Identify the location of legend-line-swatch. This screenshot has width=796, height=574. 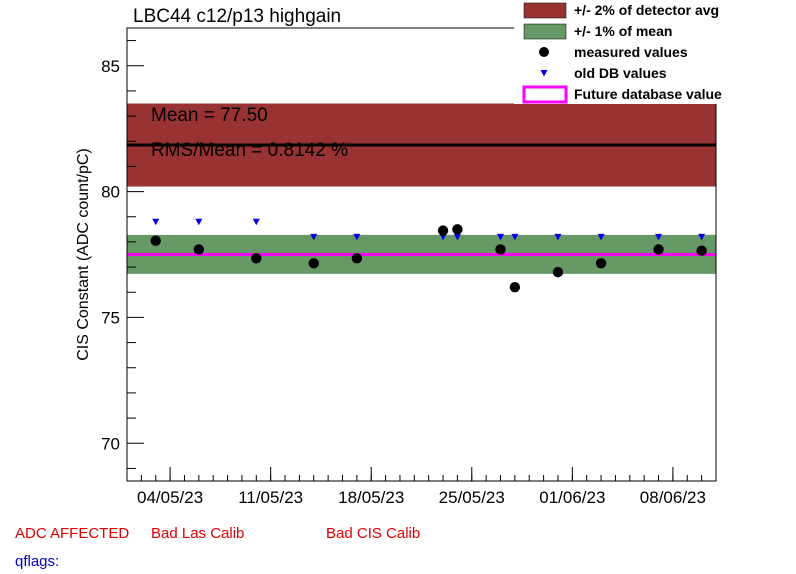
(545, 94).